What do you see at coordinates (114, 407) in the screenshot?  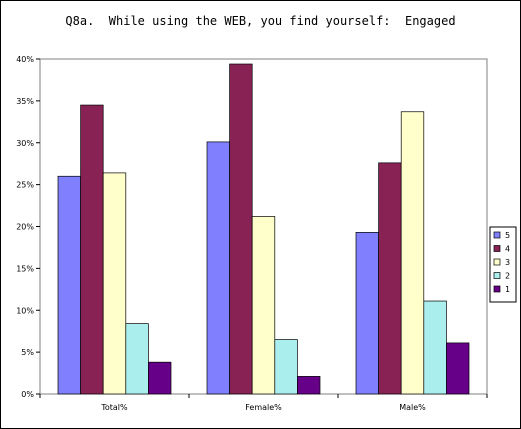 I see `x-tick-label: Total%` at bounding box center [114, 407].